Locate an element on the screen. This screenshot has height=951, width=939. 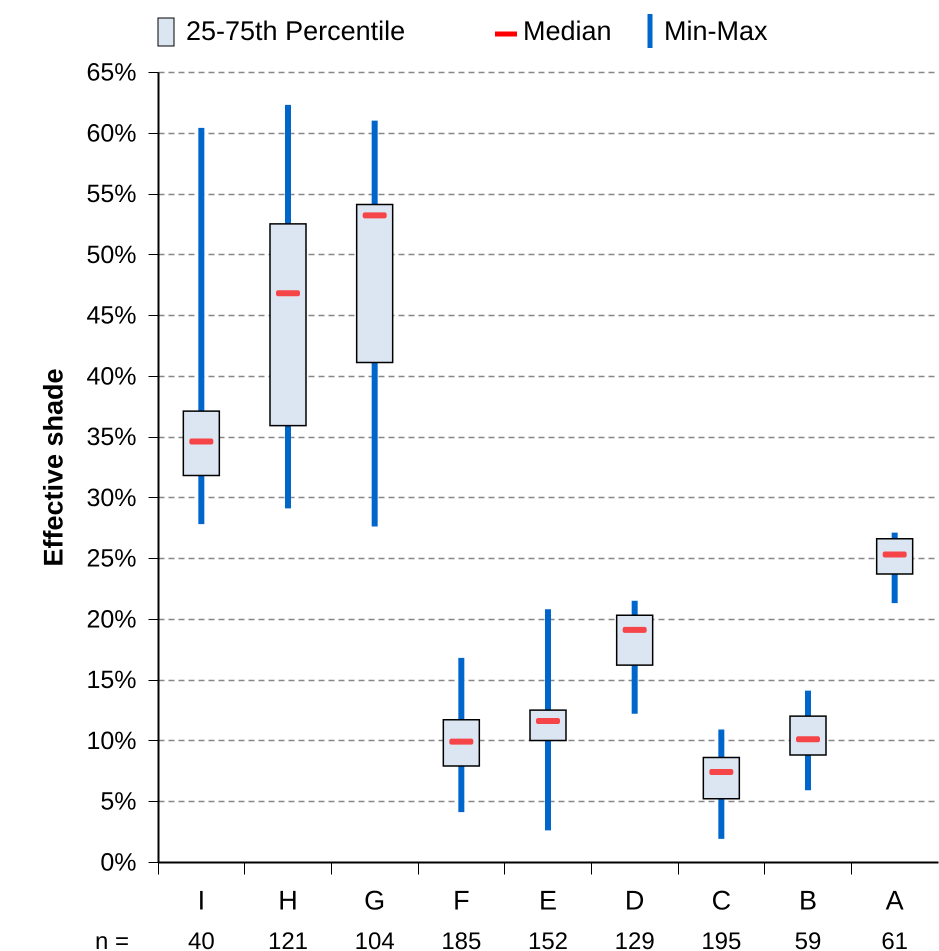
x-tick-label: C is located at coordinates (722, 901).